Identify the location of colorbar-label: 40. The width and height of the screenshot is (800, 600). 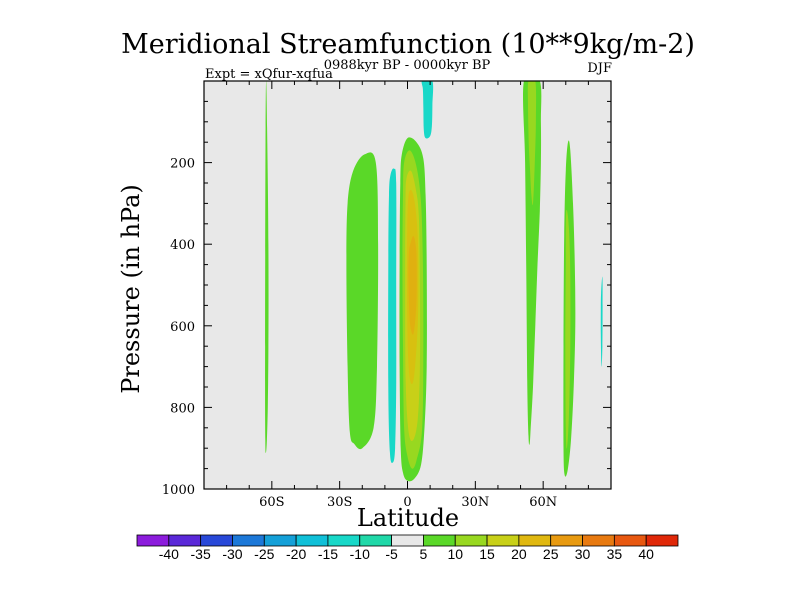
(646, 554).